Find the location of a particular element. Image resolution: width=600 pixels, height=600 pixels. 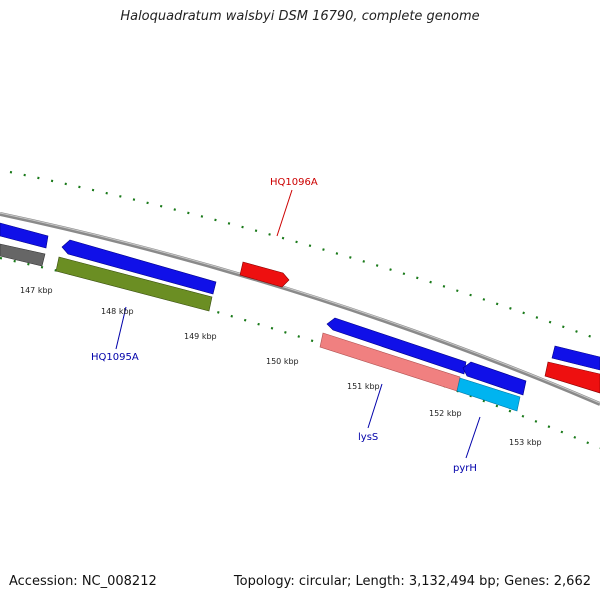

scale-label-153: 153 kbp is located at coordinates (525, 442).